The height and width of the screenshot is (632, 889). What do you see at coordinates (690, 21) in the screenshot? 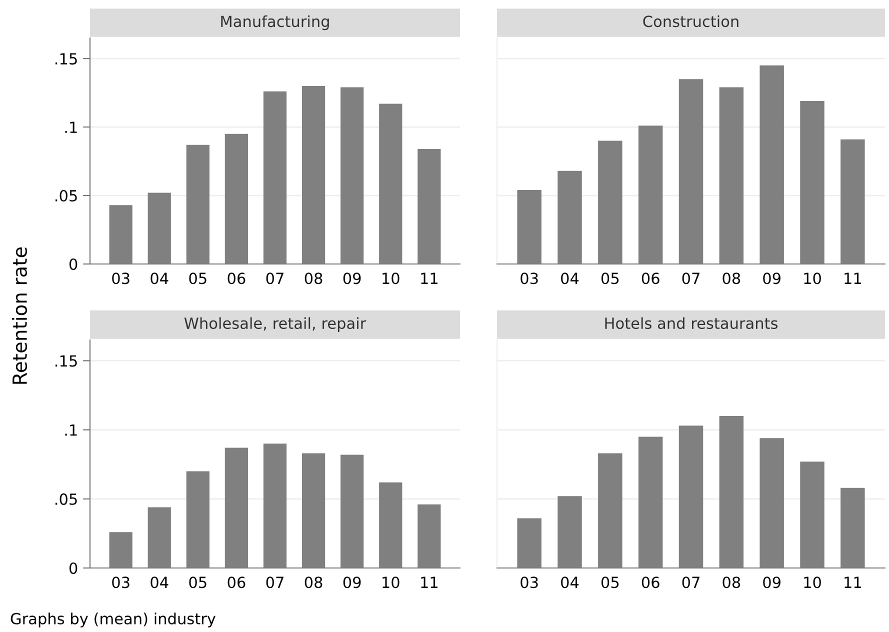
I see `chart-title: Construction` at bounding box center [690, 21].